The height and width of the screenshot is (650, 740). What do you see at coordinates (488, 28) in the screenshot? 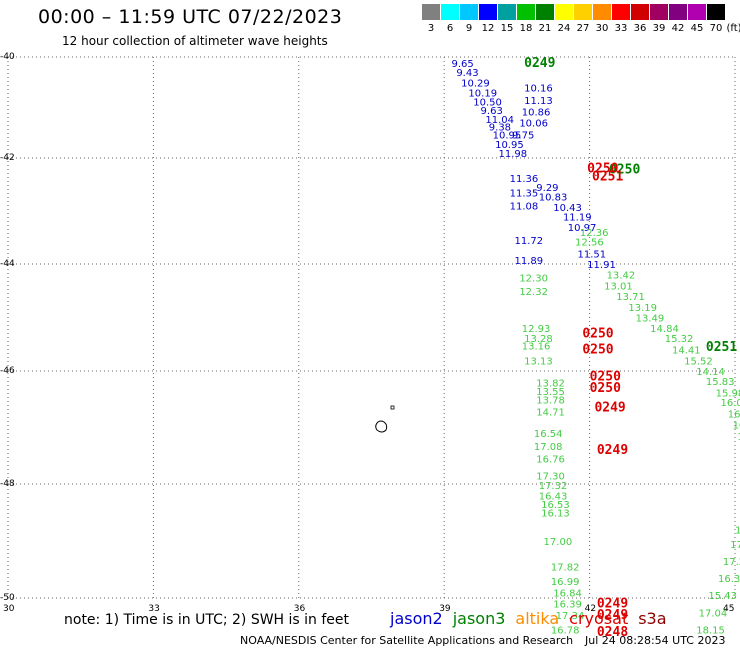
I see `legend-swatch-label: 12` at bounding box center [488, 28].